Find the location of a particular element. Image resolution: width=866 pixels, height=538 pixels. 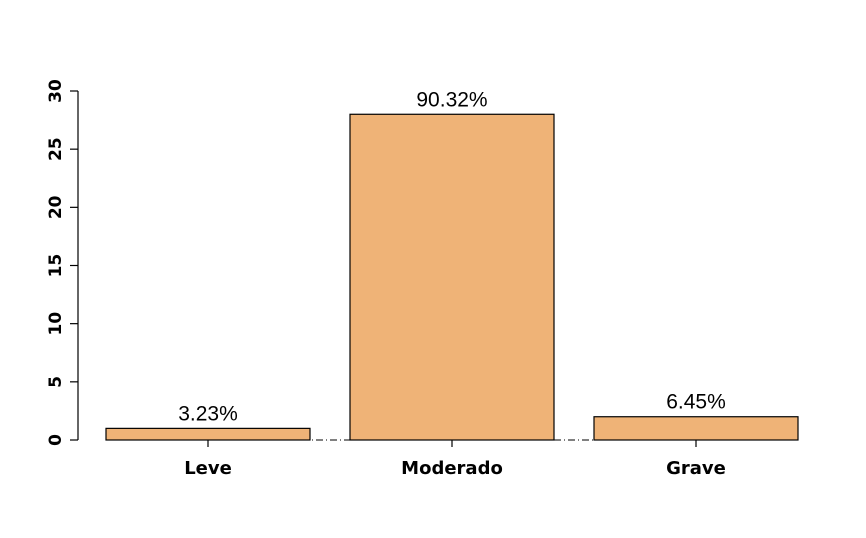

y-axis: 0 5 10 15 20 25 30 is located at coordinates (62, 262).